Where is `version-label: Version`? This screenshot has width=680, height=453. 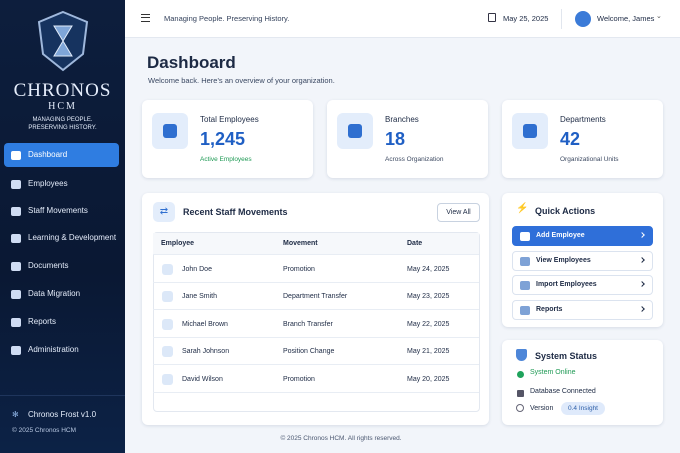
version-label: Version is located at coordinates (542, 408).